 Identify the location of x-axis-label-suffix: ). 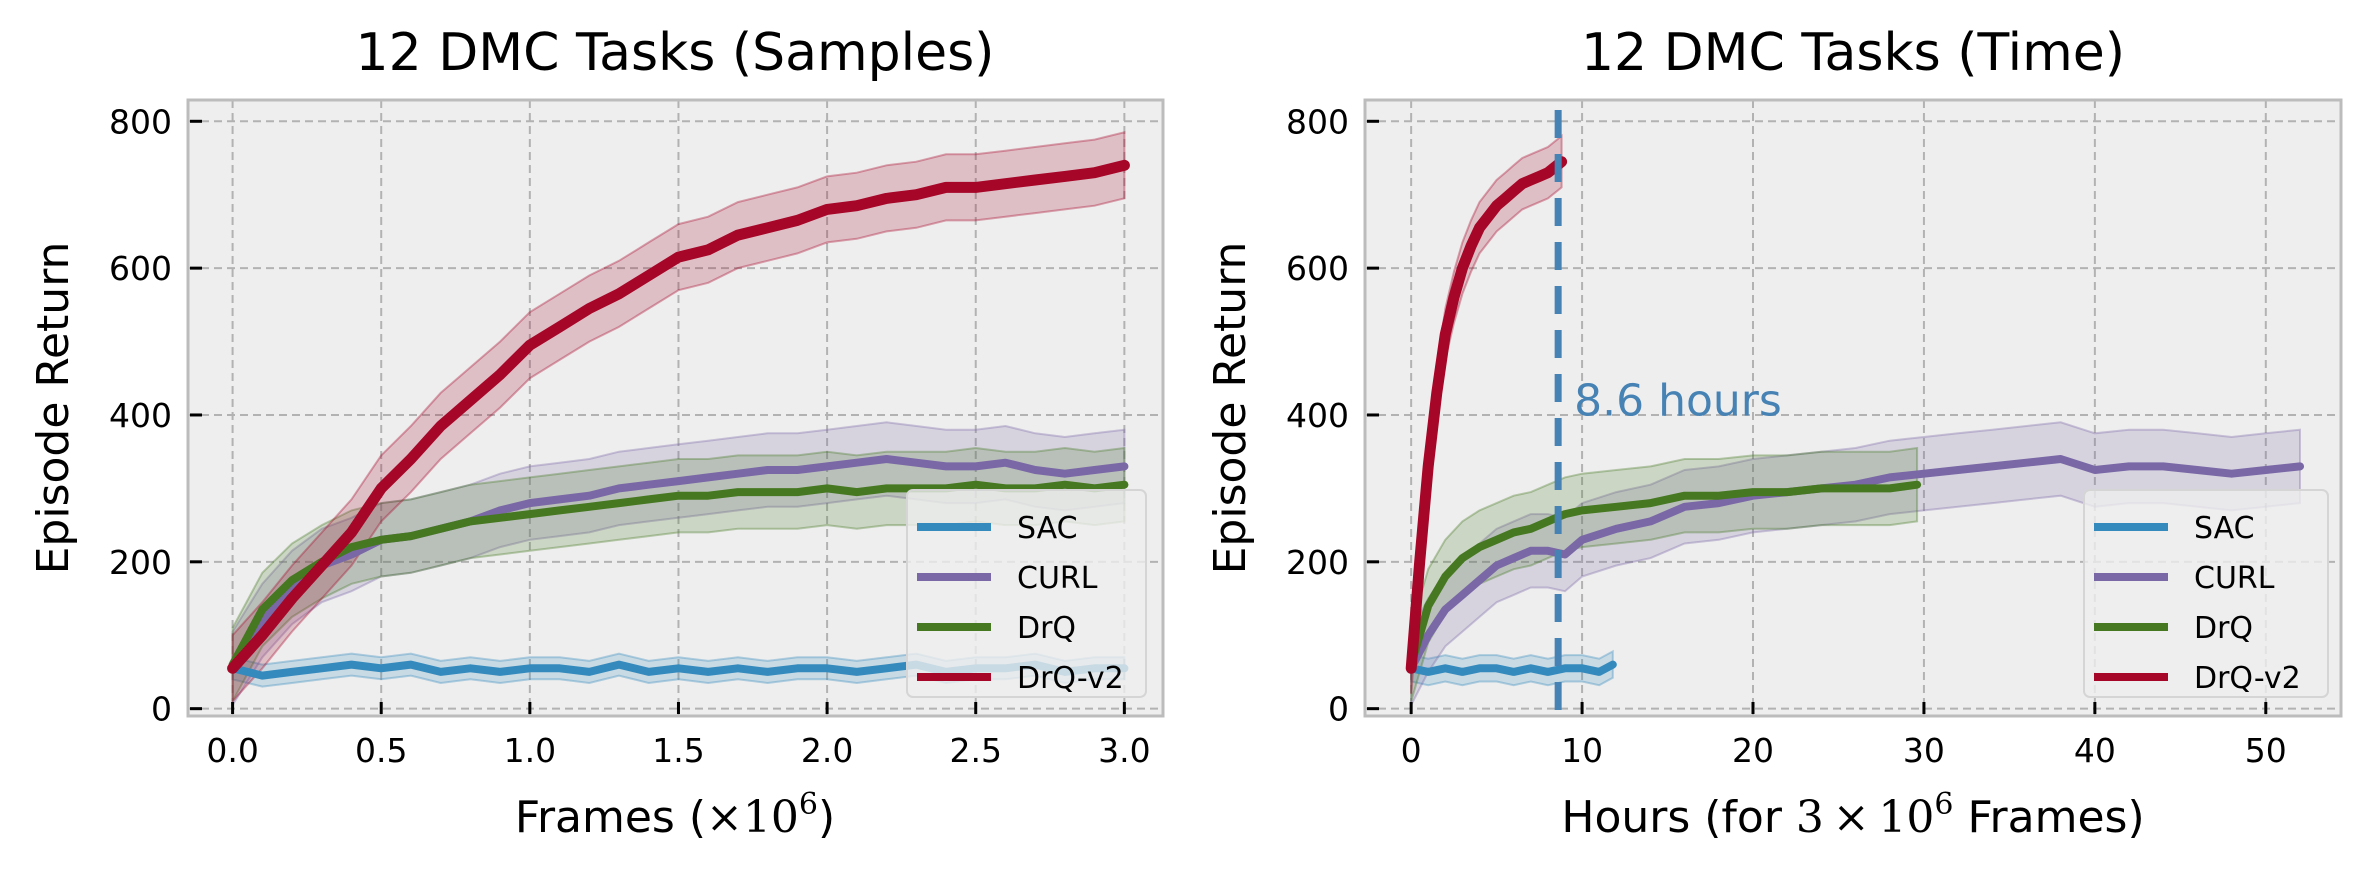
(826, 817).